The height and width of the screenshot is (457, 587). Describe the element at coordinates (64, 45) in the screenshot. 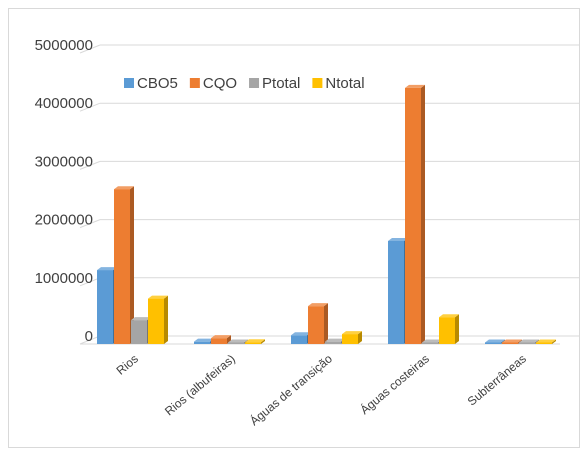

I see `y-tick-label: 5000000` at that location.